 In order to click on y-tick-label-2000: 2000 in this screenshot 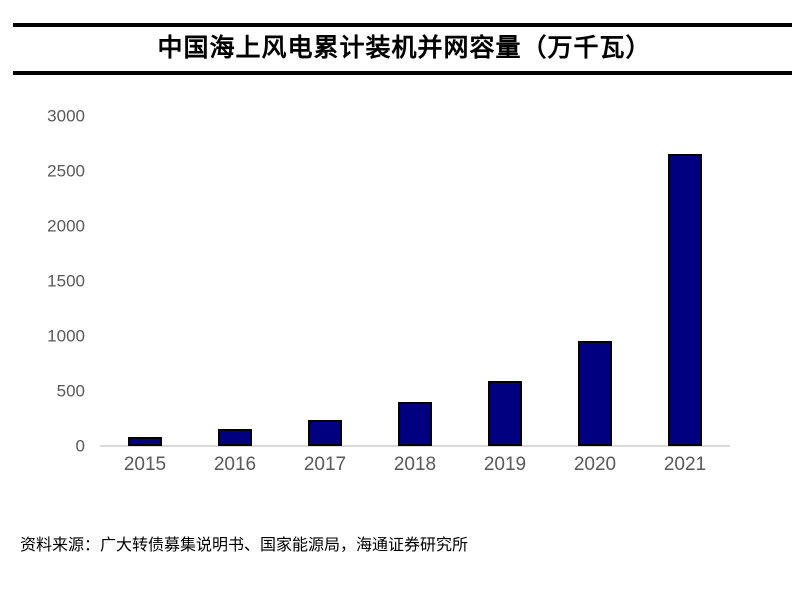, I will do `click(66, 226)`.